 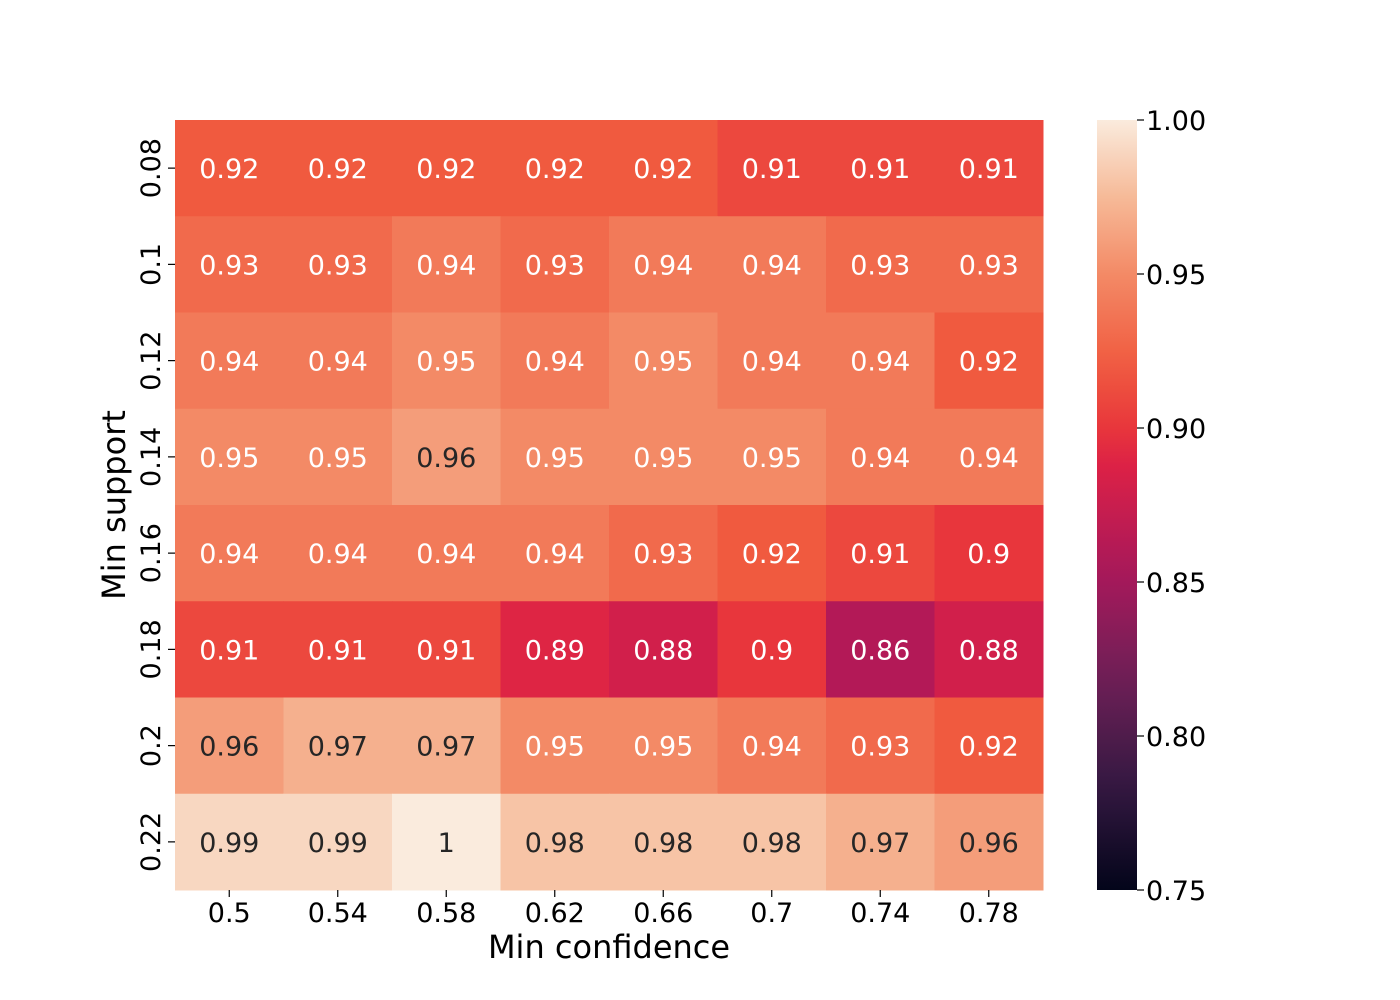 I want to click on x-tick-label: 0.5, so click(x=229, y=913).